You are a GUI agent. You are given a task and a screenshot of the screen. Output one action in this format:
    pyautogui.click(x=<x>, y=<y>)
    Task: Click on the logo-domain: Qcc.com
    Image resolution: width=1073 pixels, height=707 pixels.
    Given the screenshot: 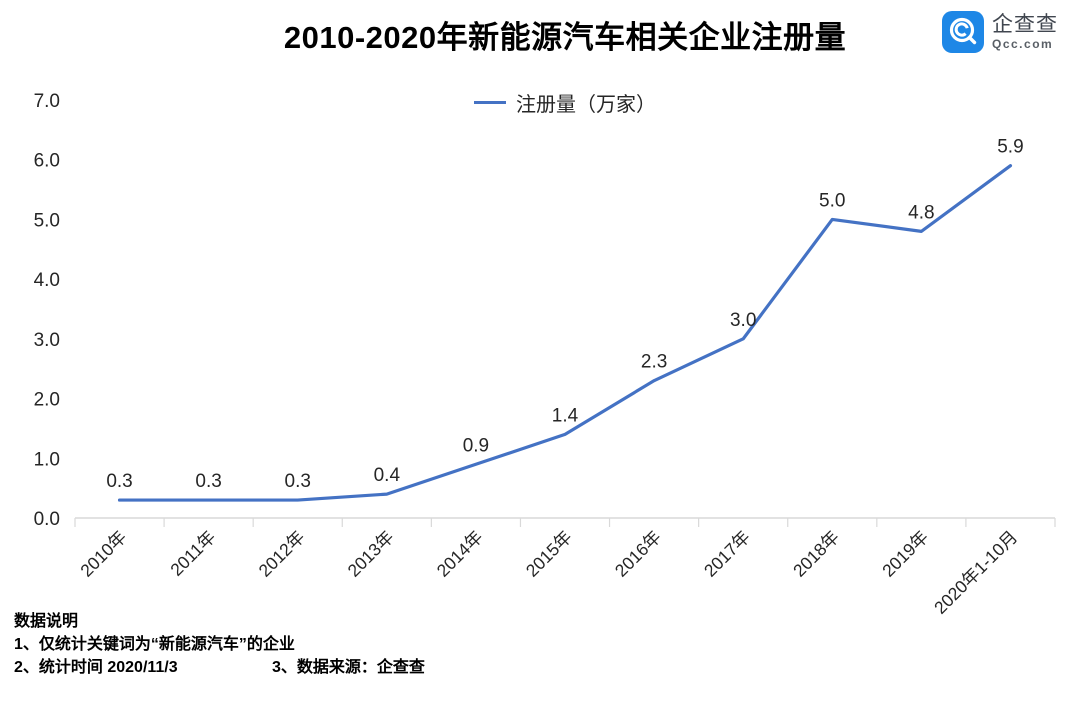 What is the action you would take?
    pyautogui.click(x=1023, y=43)
    